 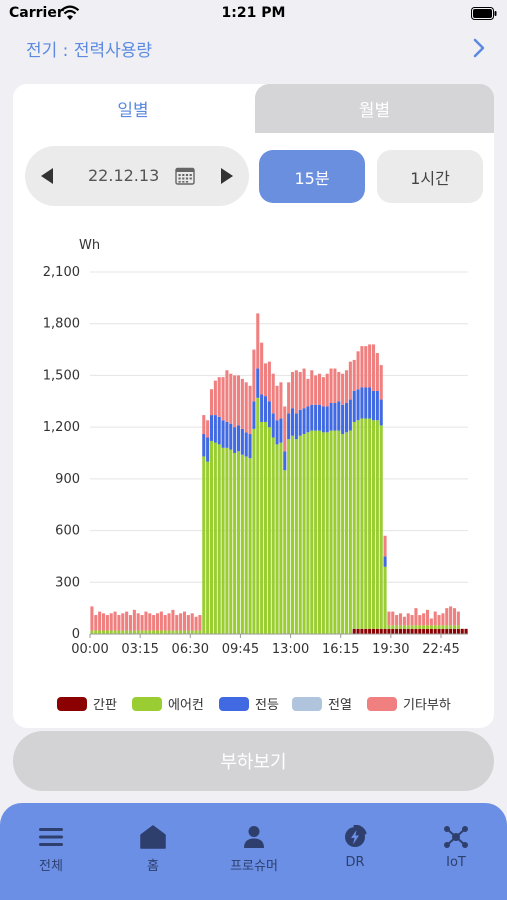 I want to click on chevron-right-icon, so click(x=479, y=48).